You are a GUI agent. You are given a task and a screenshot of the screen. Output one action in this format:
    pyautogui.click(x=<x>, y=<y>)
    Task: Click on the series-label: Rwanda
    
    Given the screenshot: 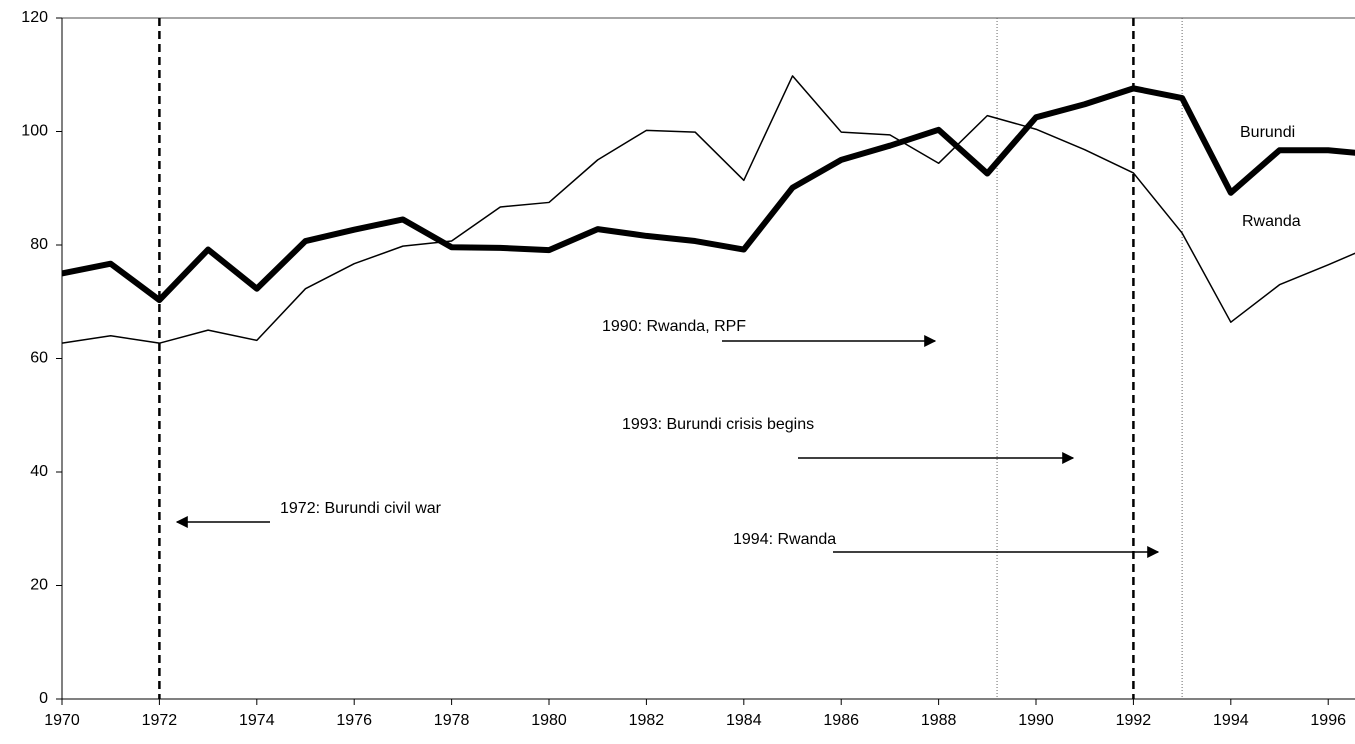 What is the action you would take?
    pyautogui.click(x=1271, y=221)
    